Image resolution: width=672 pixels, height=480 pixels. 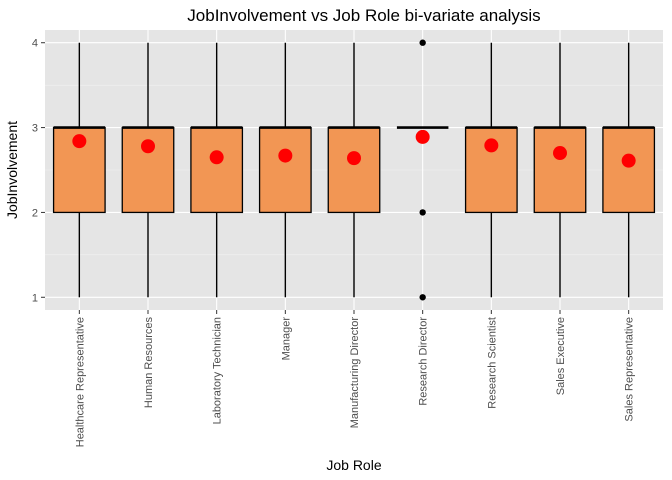 I want to click on x-tick-label: Human Resources, so click(x=149, y=363).